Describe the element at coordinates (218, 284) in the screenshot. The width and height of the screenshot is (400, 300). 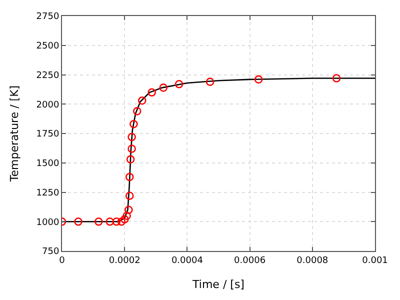
I see `x-axis-title: Time / [s]` at that location.